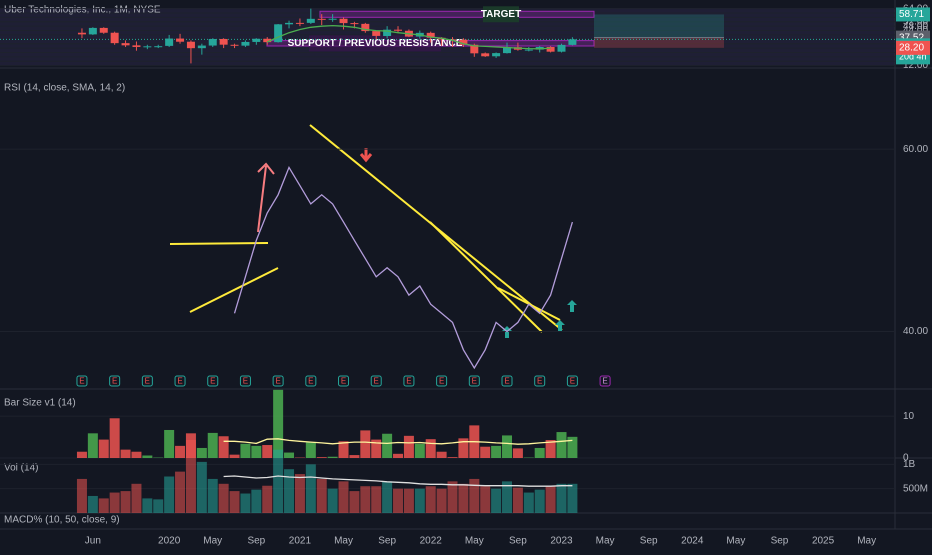 This screenshot has height=555, width=932. Describe the element at coordinates (169, 541) in the screenshot. I see `x-tick-label: 2020` at that location.